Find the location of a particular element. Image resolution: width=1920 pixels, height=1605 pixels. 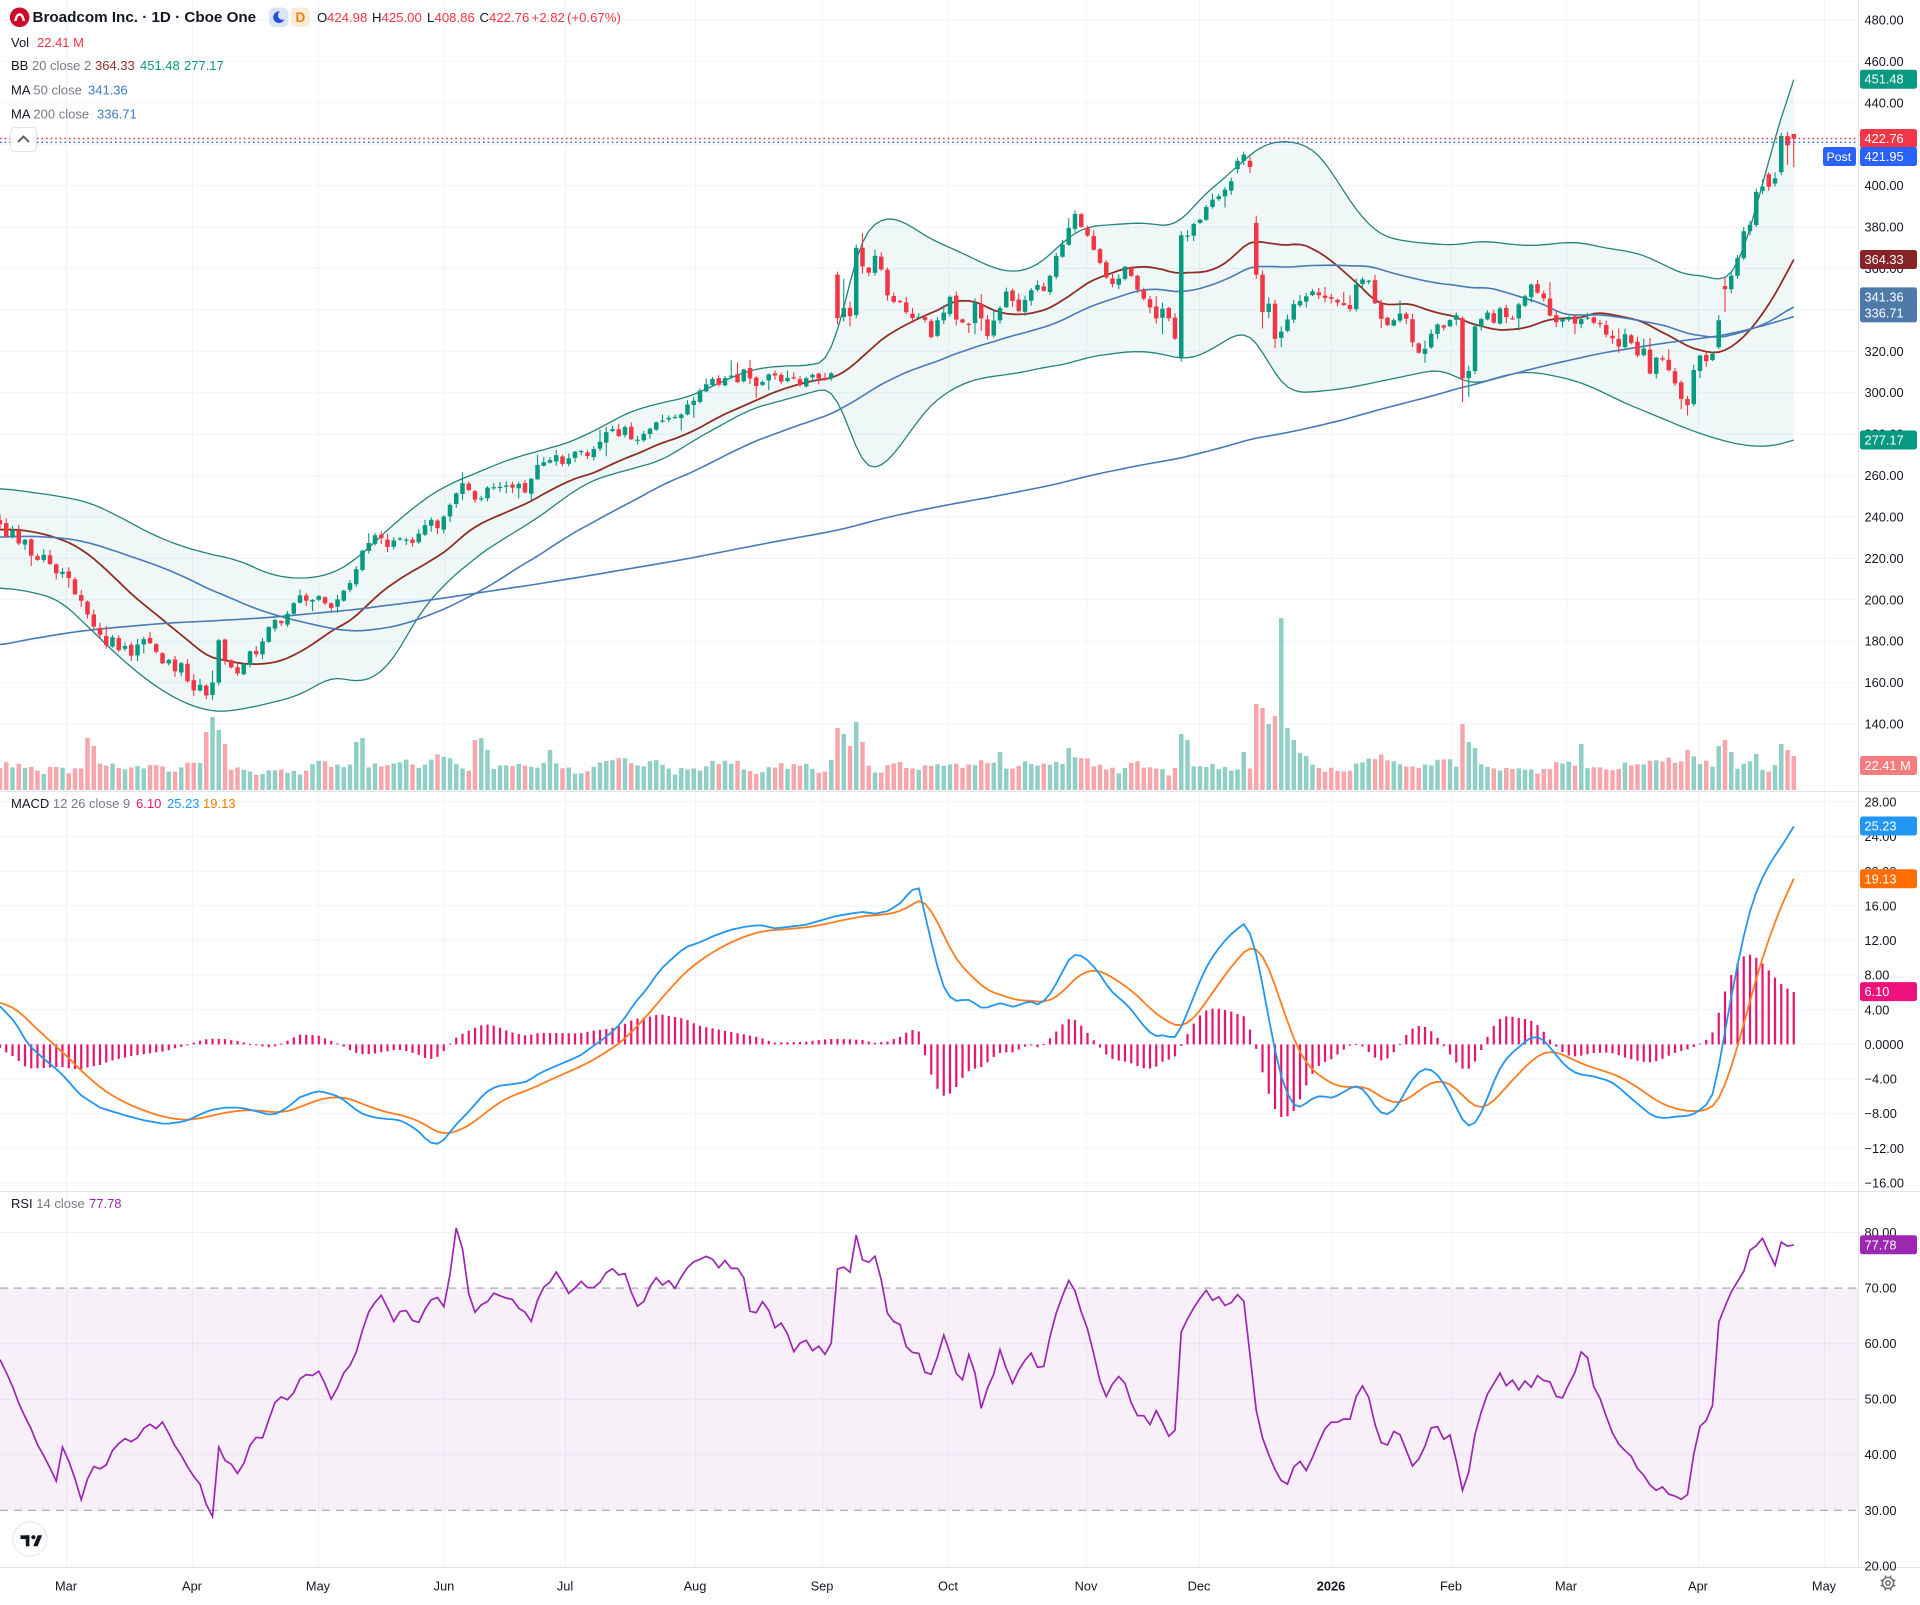

svg-text: Broadcom Inc. · 1D · Cboe One is located at coordinates (145, 17).